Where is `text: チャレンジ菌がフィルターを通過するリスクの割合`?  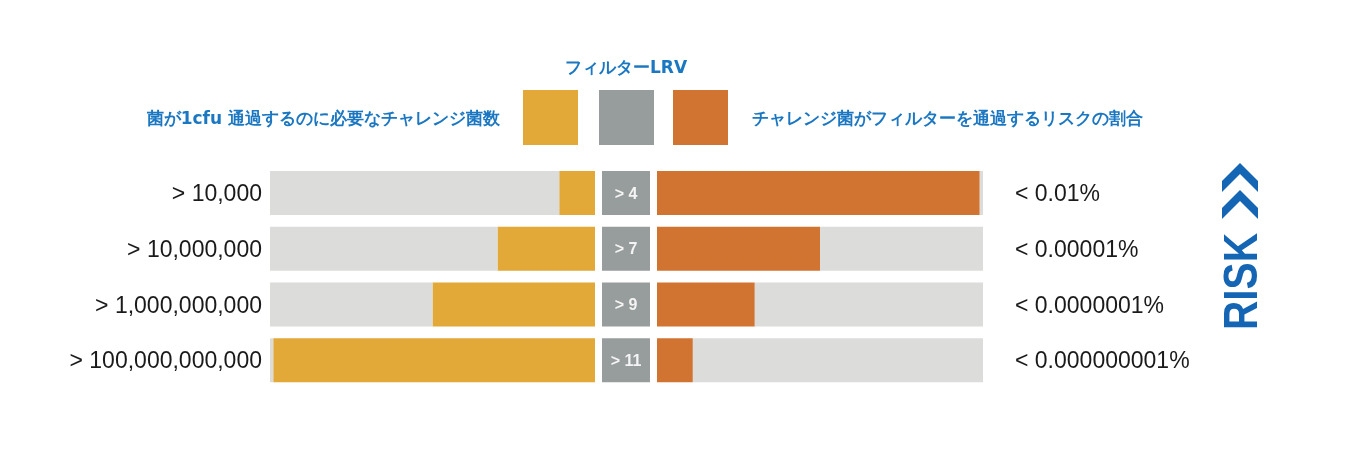 text: チャレンジ菌がフィルターを通過するリスクの割合 is located at coordinates (947, 117).